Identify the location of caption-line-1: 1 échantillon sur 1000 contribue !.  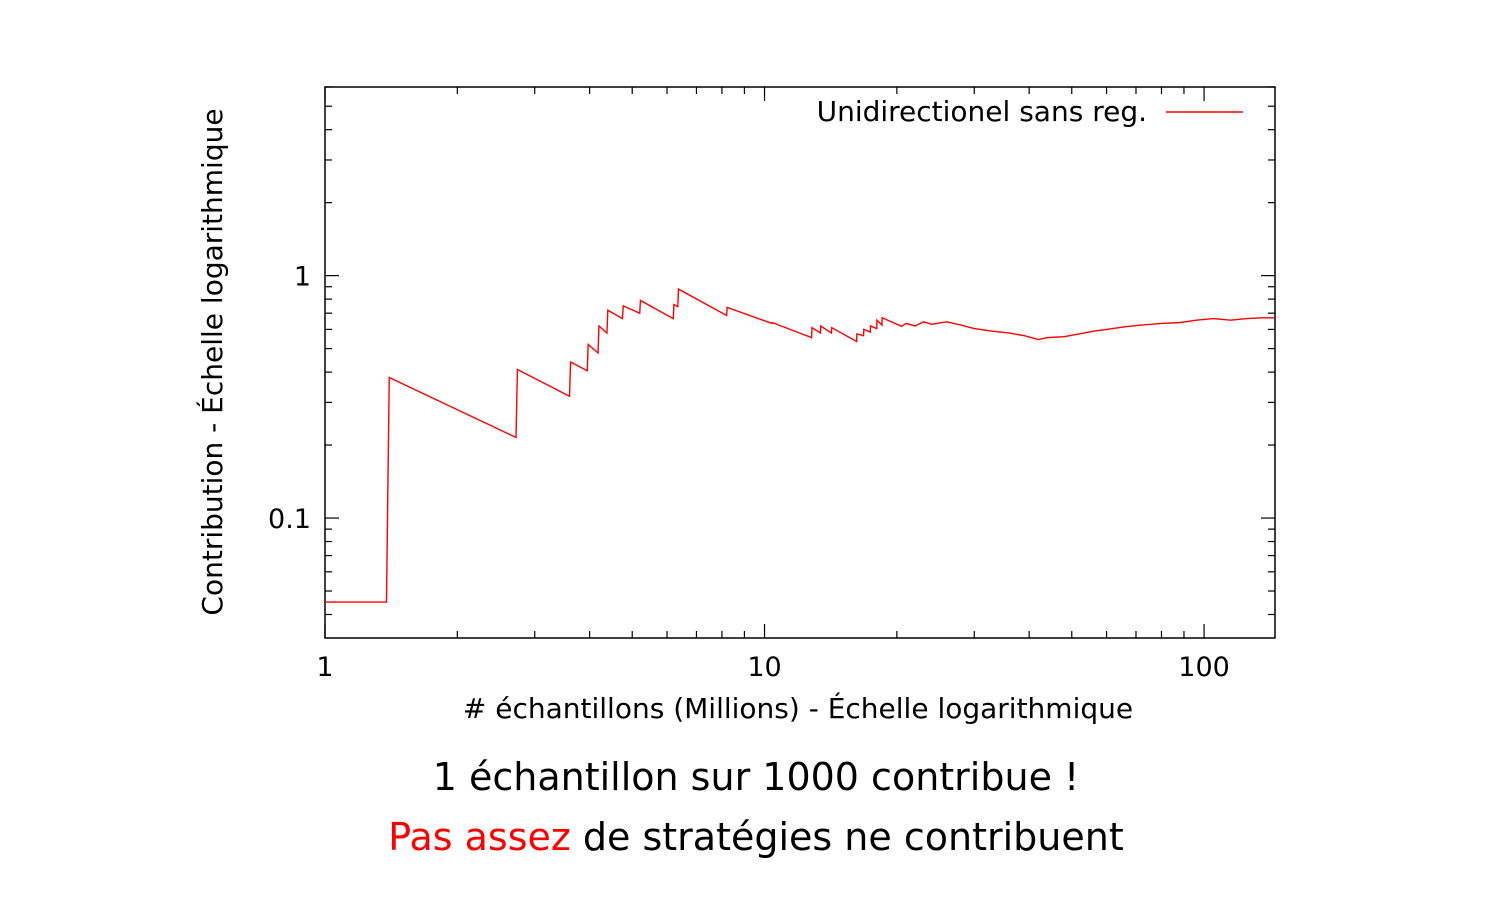
(756, 777).